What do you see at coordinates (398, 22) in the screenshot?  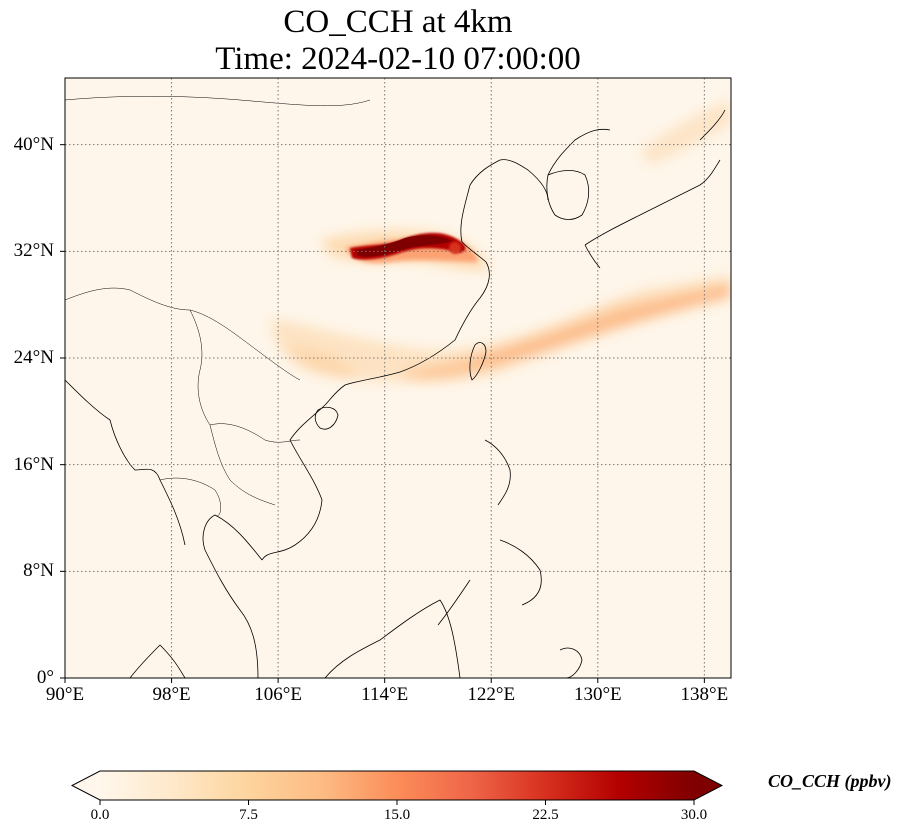 I see `map-title: CO_CCH at 4km` at bounding box center [398, 22].